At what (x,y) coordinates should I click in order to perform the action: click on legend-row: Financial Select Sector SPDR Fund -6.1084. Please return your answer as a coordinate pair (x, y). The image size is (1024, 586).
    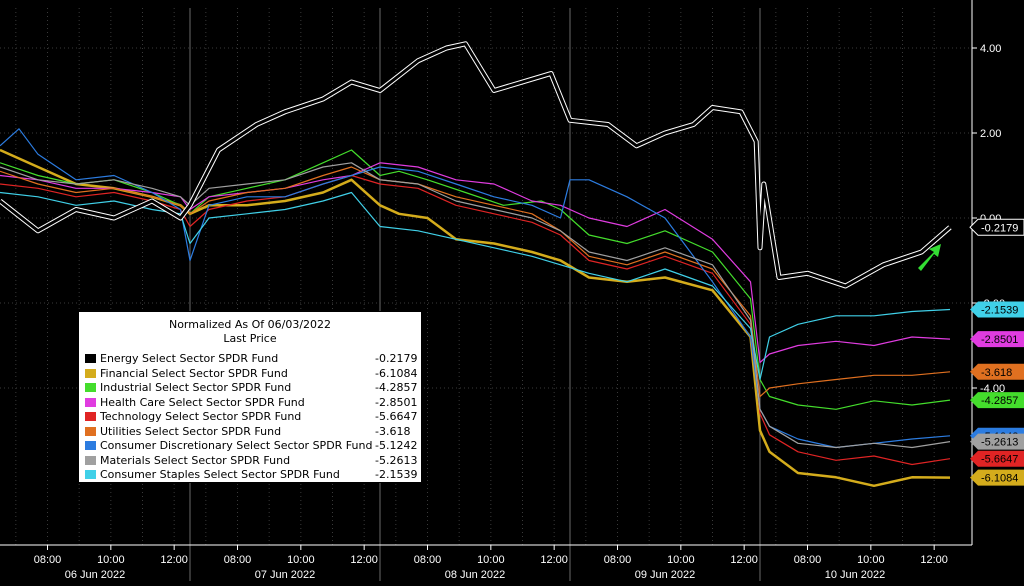
    Looking at the image, I should click on (251, 373).